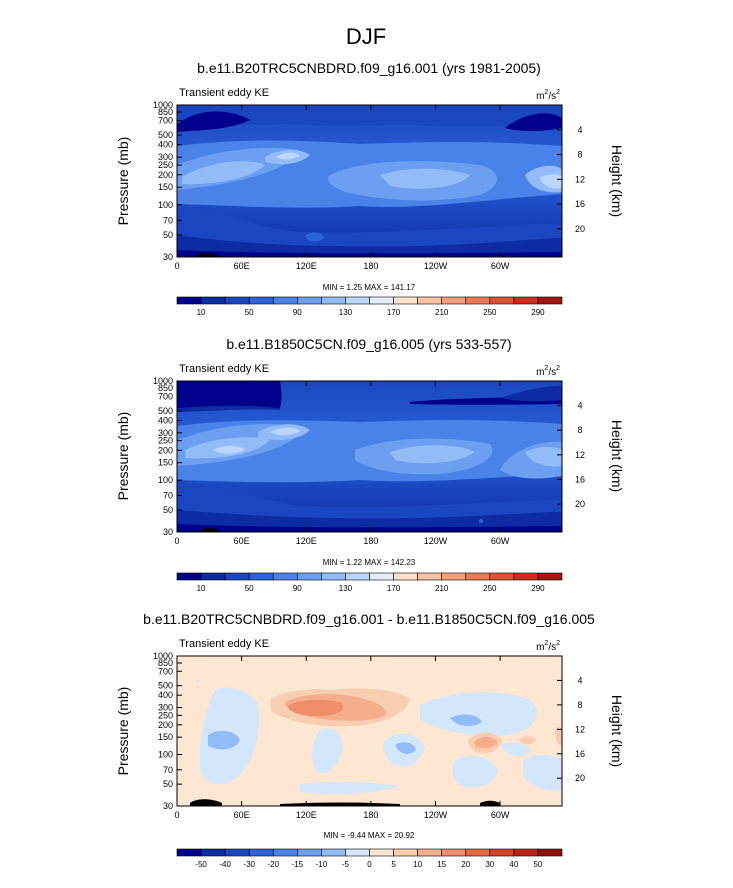  Describe the element at coordinates (580, 754) in the screenshot. I see `y2tick-label: 16` at that location.